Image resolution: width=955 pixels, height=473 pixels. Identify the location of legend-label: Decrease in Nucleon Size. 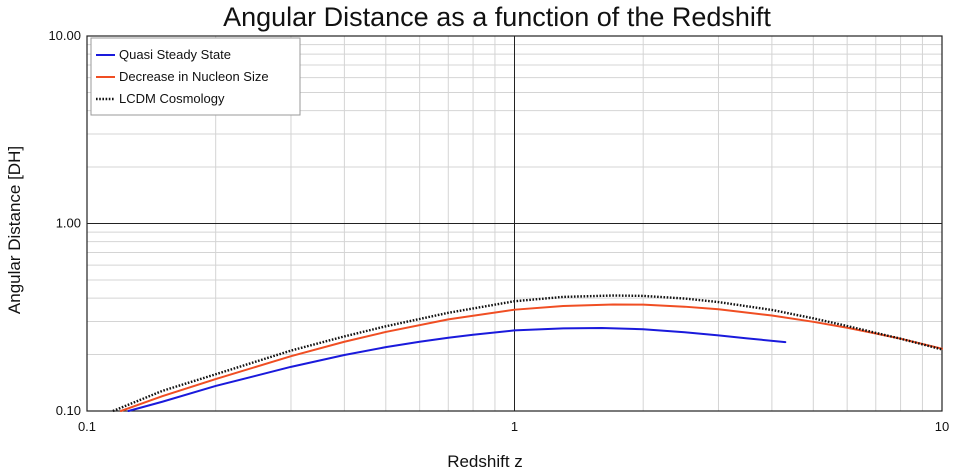
(194, 76).